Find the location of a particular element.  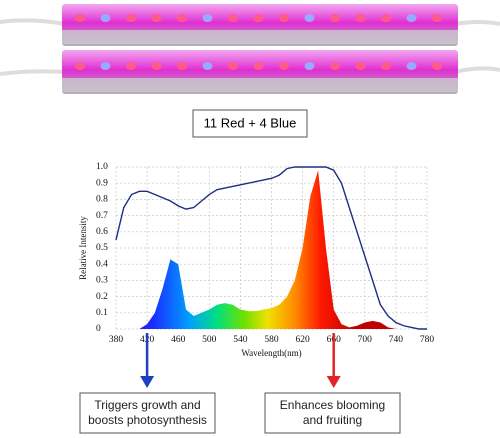

y-tick-label: 0 is located at coordinates (98, 329).